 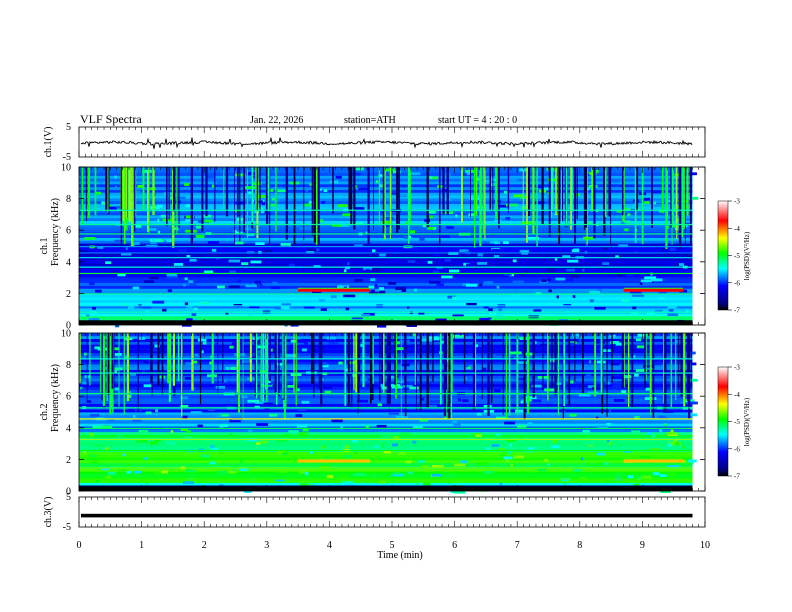 I want to click on ch3-ytick-top: 5, so click(x=68, y=497).